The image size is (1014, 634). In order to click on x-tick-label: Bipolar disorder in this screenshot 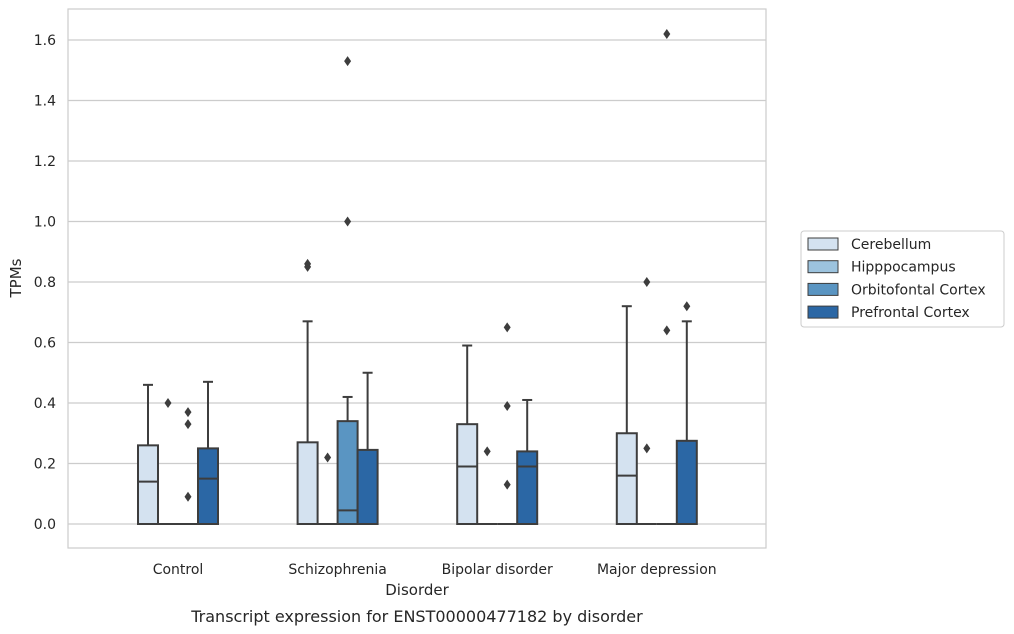, I will do `click(497, 570)`.